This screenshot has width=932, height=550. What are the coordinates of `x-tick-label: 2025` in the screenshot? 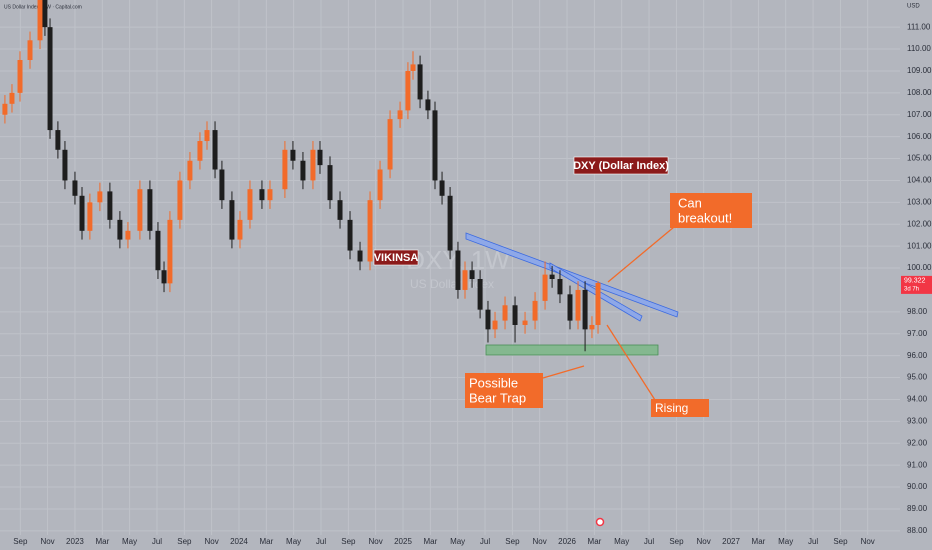 It's located at (403, 541).